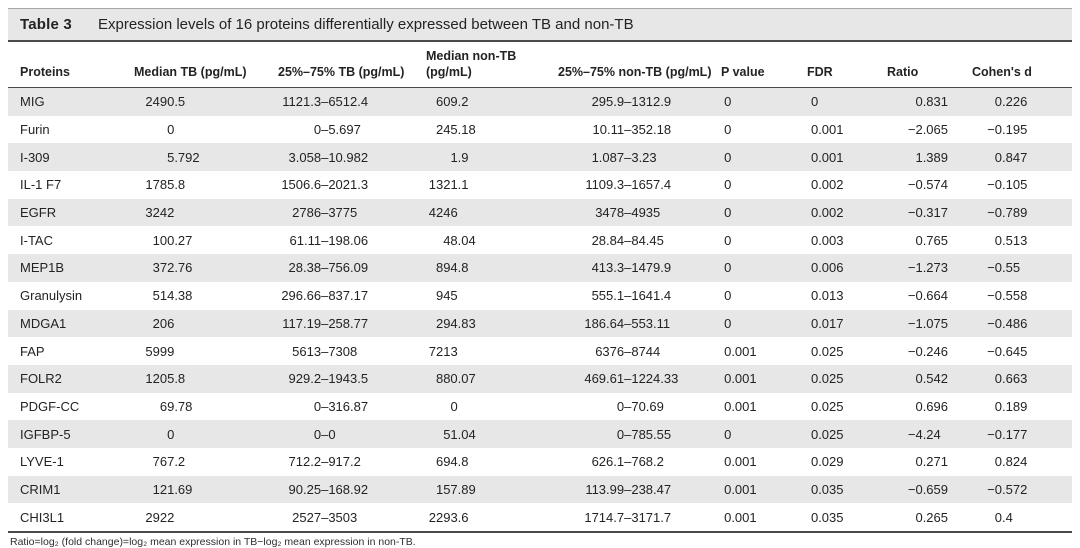  I want to click on cell: −0.659, so click(927, 489).